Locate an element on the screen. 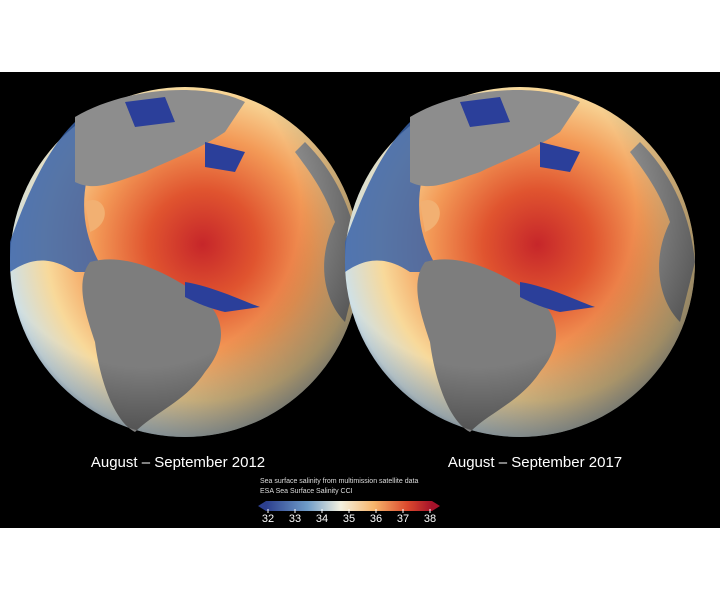 The height and width of the screenshot is (600, 720). colorbar-credit: ESA Sea Surface Salinity CCI is located at coordinates (306, 491).